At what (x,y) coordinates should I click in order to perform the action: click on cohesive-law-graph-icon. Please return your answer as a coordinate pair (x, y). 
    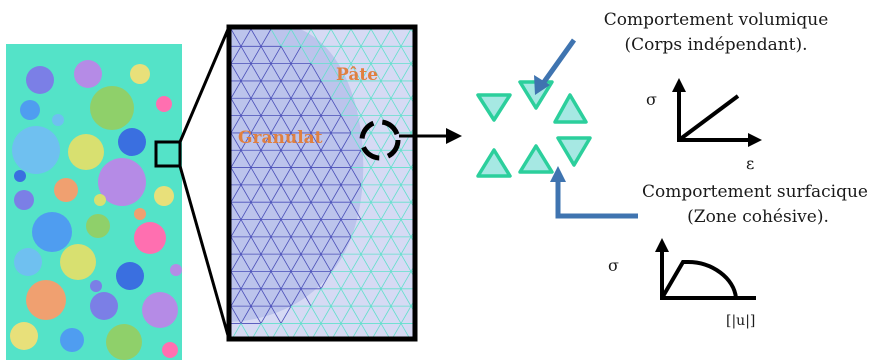
    Looking at the image, I should click on (710, 271).